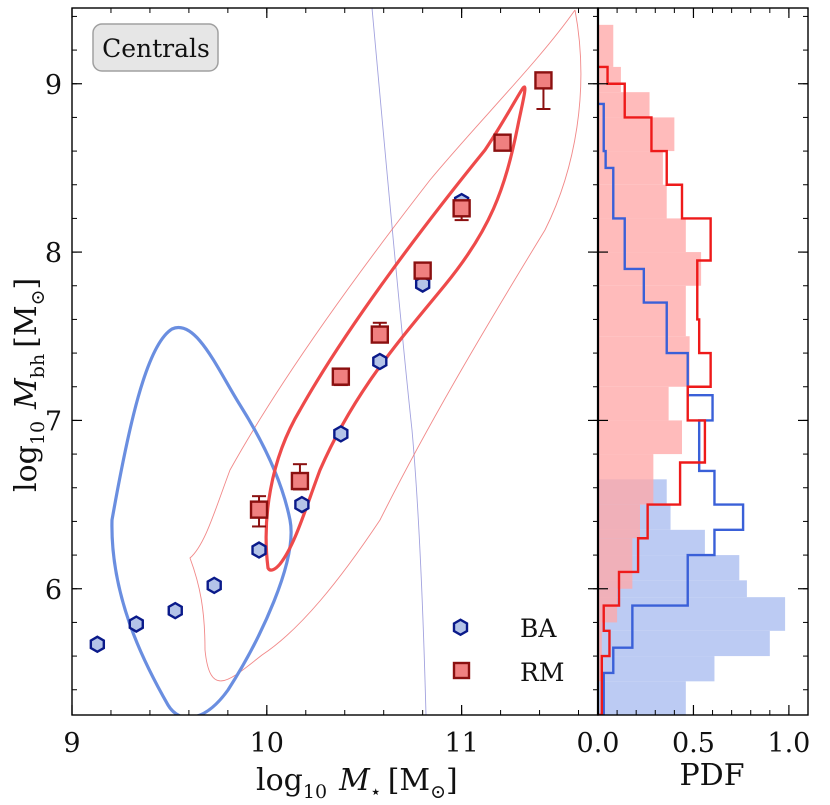 This screenshot has height=805, width=830. I want to click on y-axis-label: log10Mbh[M⊙], so click(29, 385).